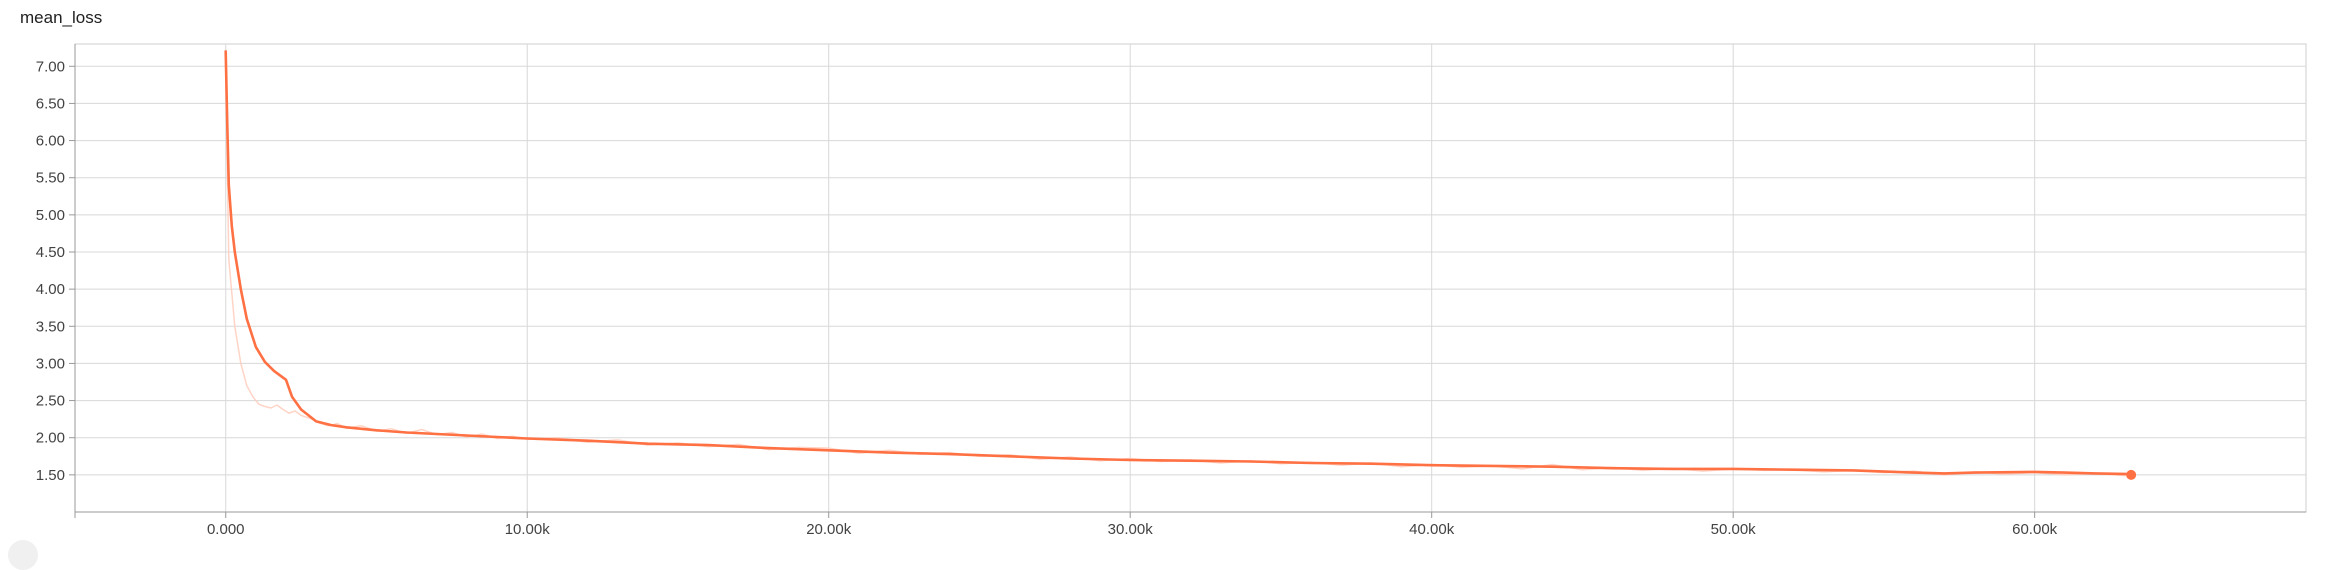  What do you see at coordinates (50, 326) in the screenshot?
I see `y-tick-label: 3.50` at bounding box center [50, 326].